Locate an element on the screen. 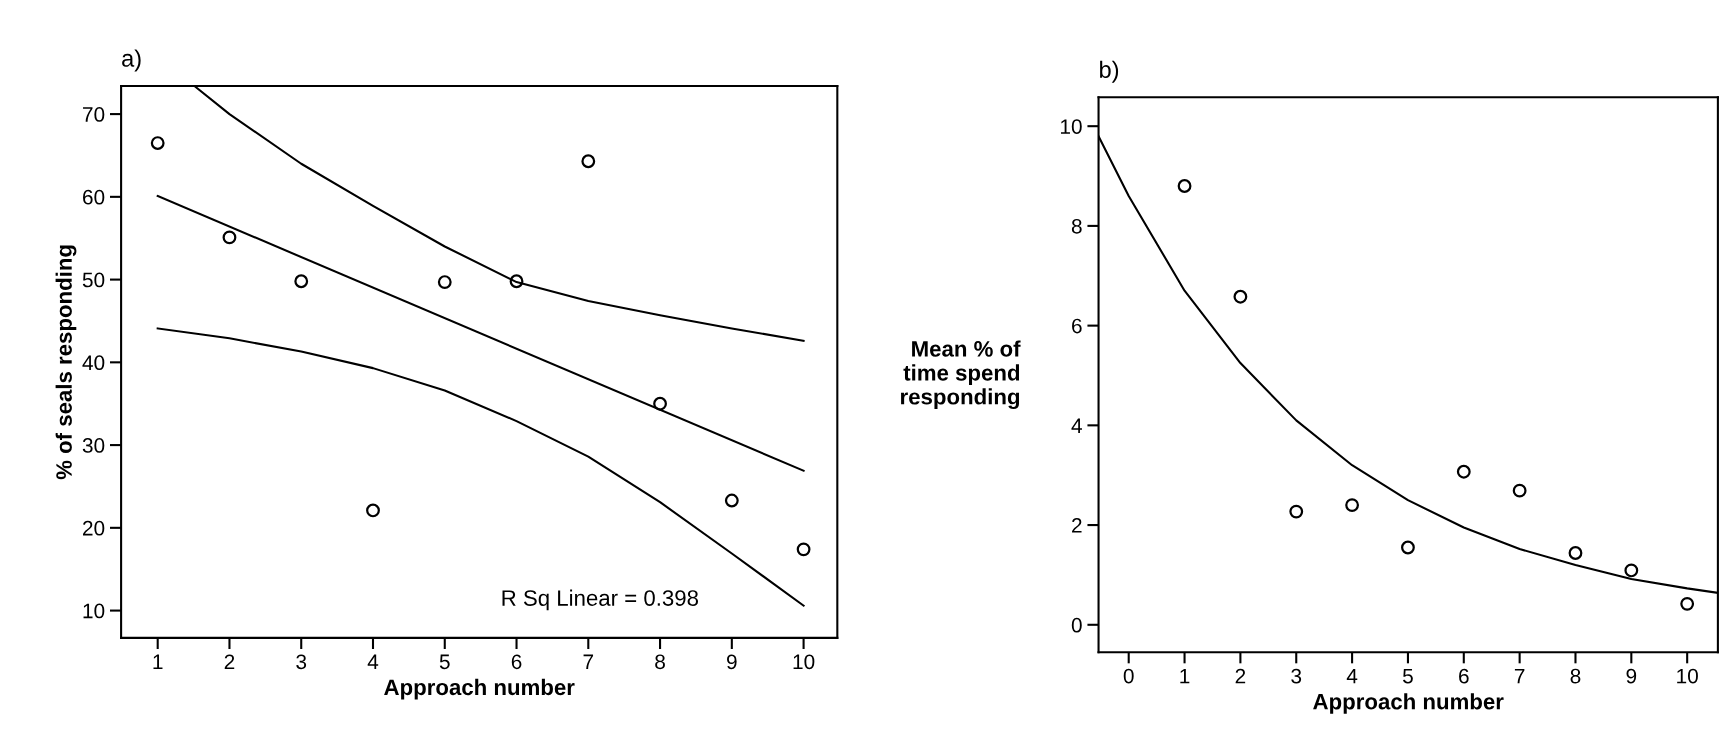 Image resolution: width=1730 pixels, height=754 pixels. y-tick-label: 30 is located at coordinates (93, 445).